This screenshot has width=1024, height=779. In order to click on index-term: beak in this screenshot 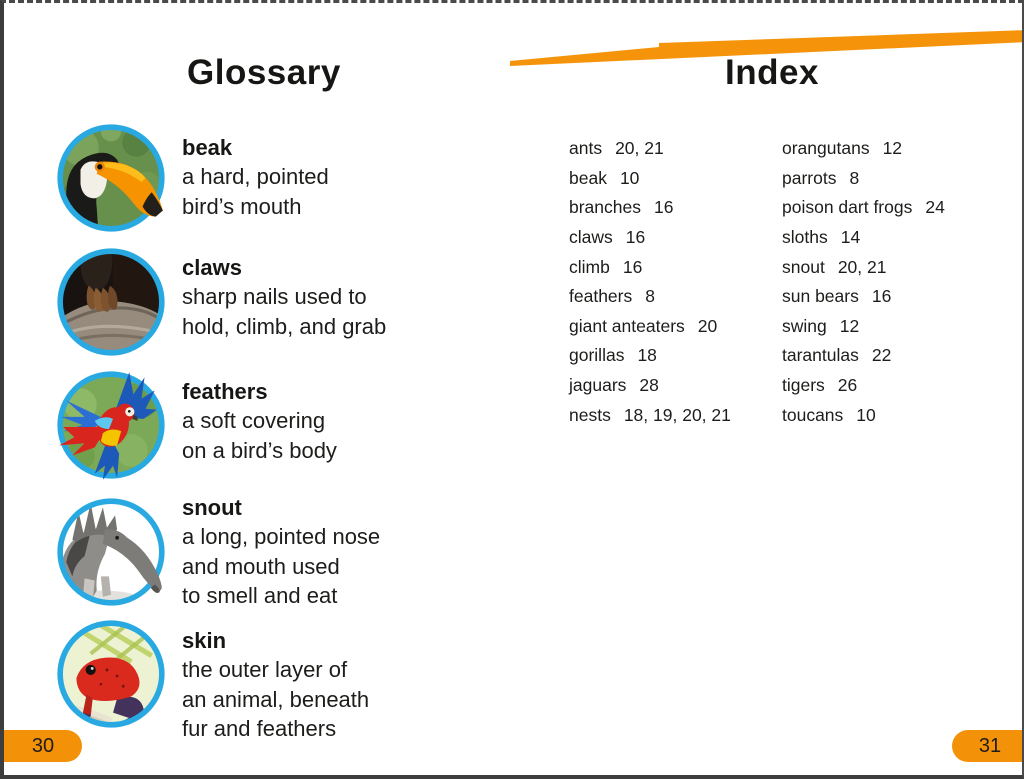, I will do `click(588, 177)`.